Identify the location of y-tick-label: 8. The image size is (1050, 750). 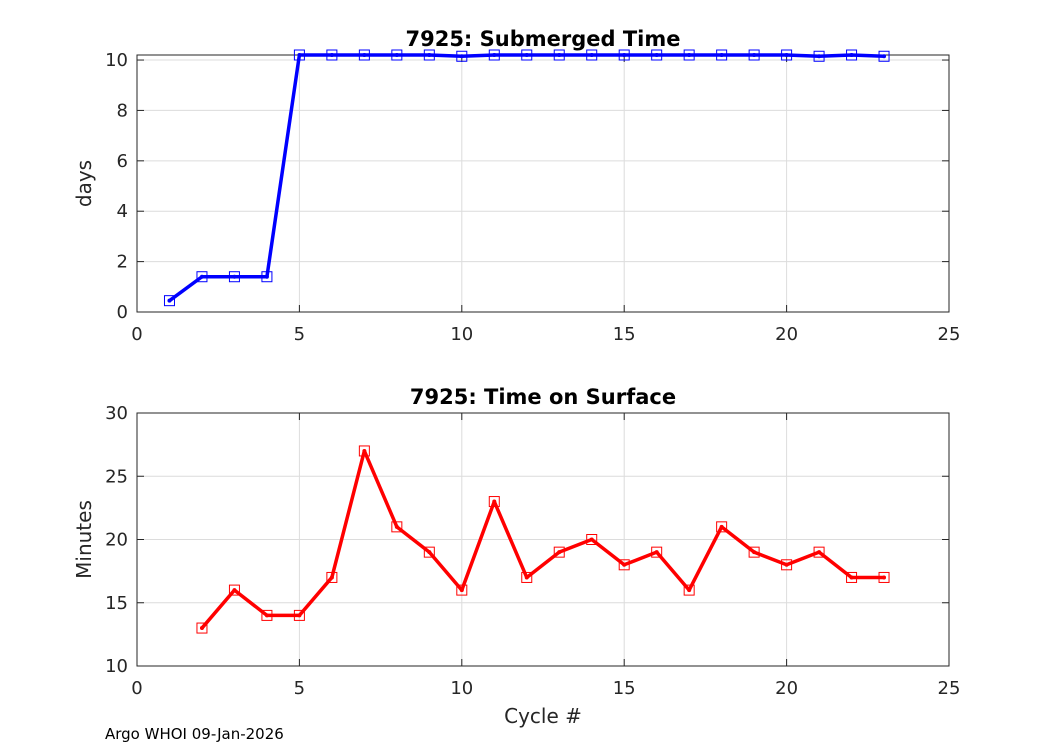
(122, 110).